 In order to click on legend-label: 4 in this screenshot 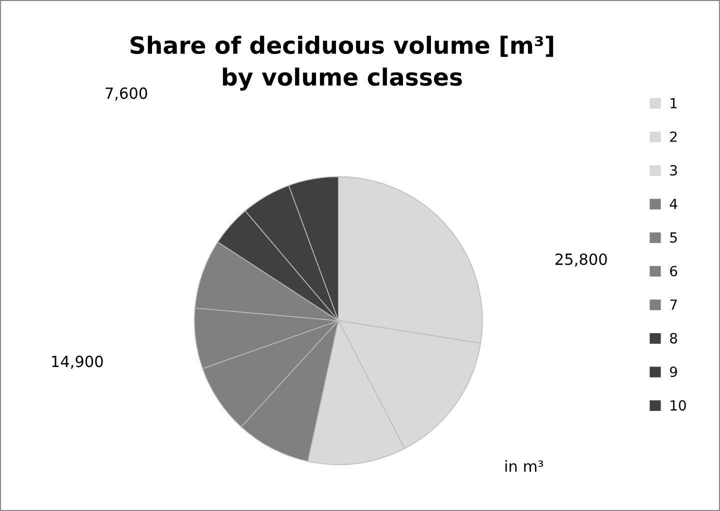, I will do `click(674, 203)`.